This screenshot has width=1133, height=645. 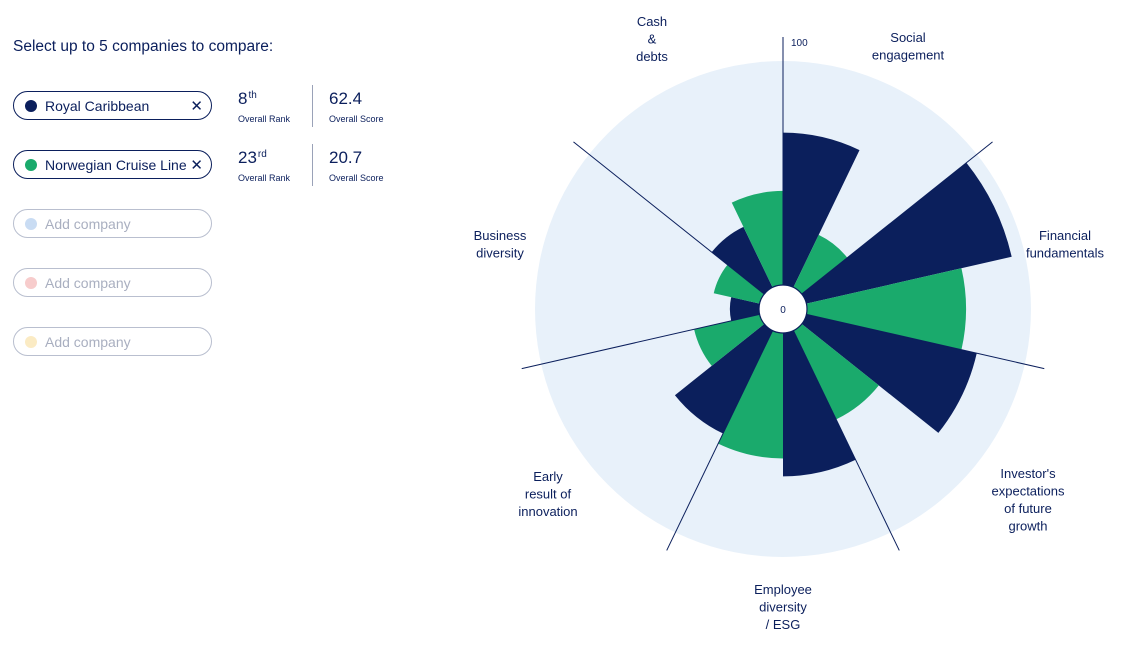 I want to click on company-name: Norwegian Cruise Line, so click(x=116, y=164).